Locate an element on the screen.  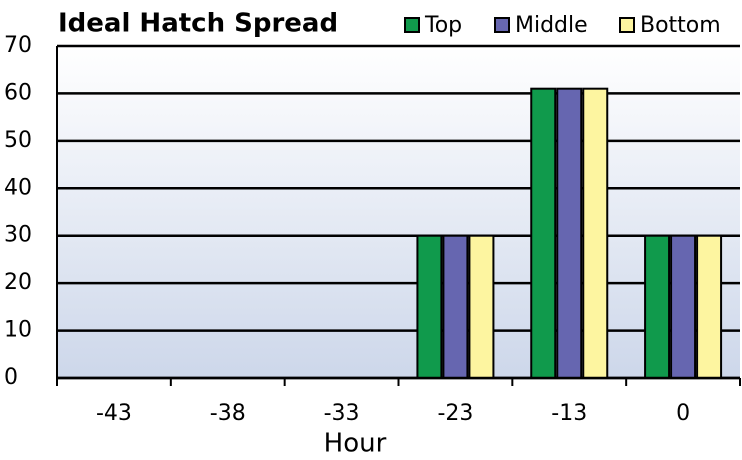
x-tick-label: 0 is located at coordinates (683, 413).